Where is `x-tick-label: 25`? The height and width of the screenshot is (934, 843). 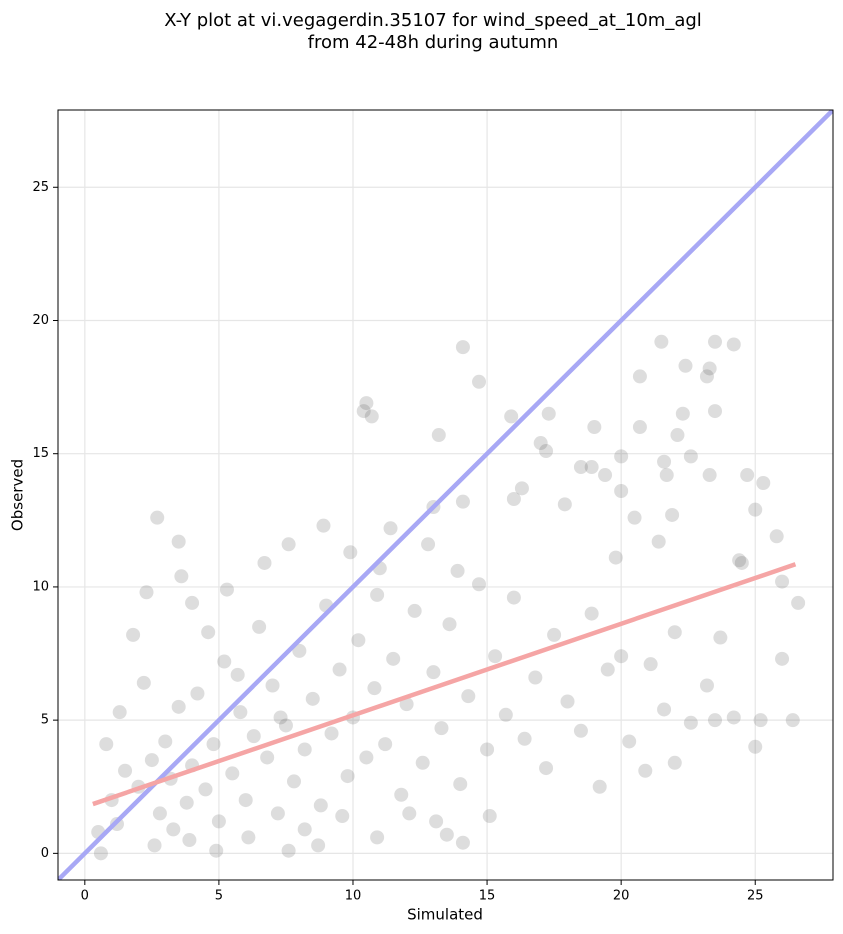 x-tick-label: 25 is located at coordinates (755, 896).